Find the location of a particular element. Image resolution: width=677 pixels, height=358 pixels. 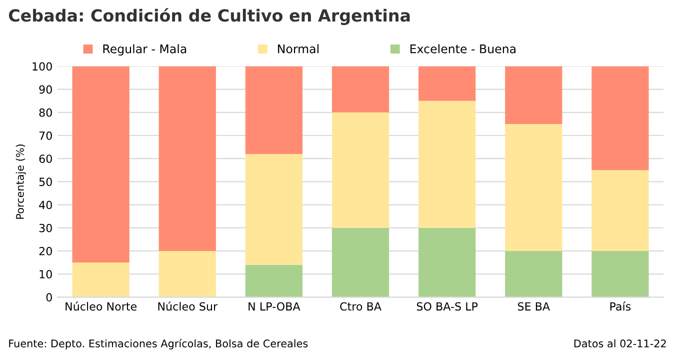

source-note: Fuente: Depto. Estimaciones Agrícolas, Bolsa de Cereales is located at coordinates (158, 344).